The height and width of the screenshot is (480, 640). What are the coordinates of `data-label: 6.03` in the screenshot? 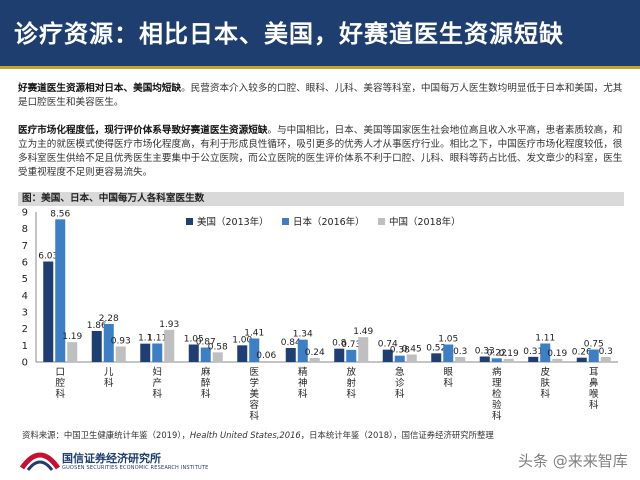 It's located at (48, 257).